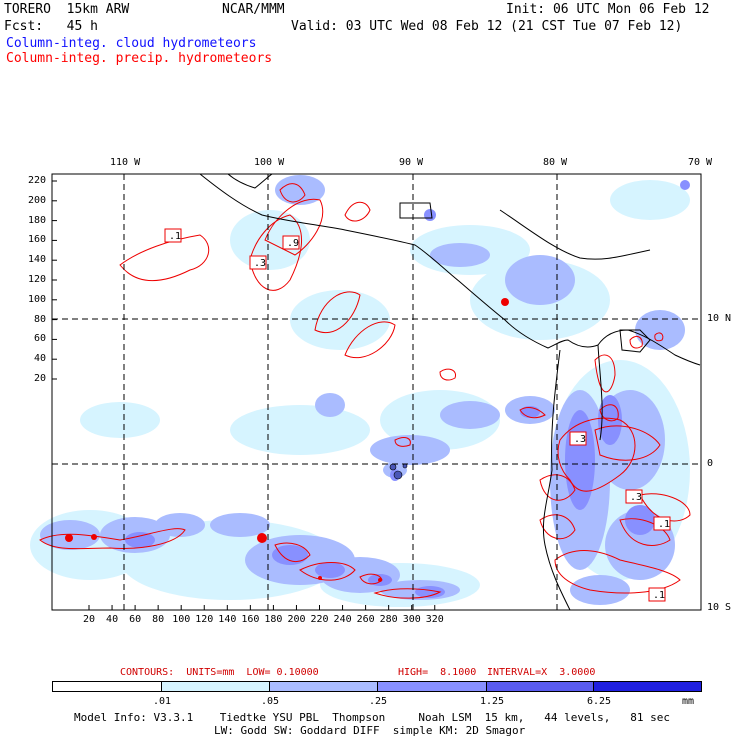 Image resolution: width=740 pixels, height=740 pixels. Describe the element at coordinates (135, 619) in the screenshot. I see `x-tick-label: 60` at that location.